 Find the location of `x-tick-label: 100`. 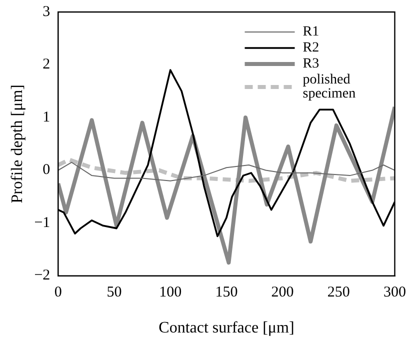

x-tick-label: 100 is located at coordinates (170, 292).